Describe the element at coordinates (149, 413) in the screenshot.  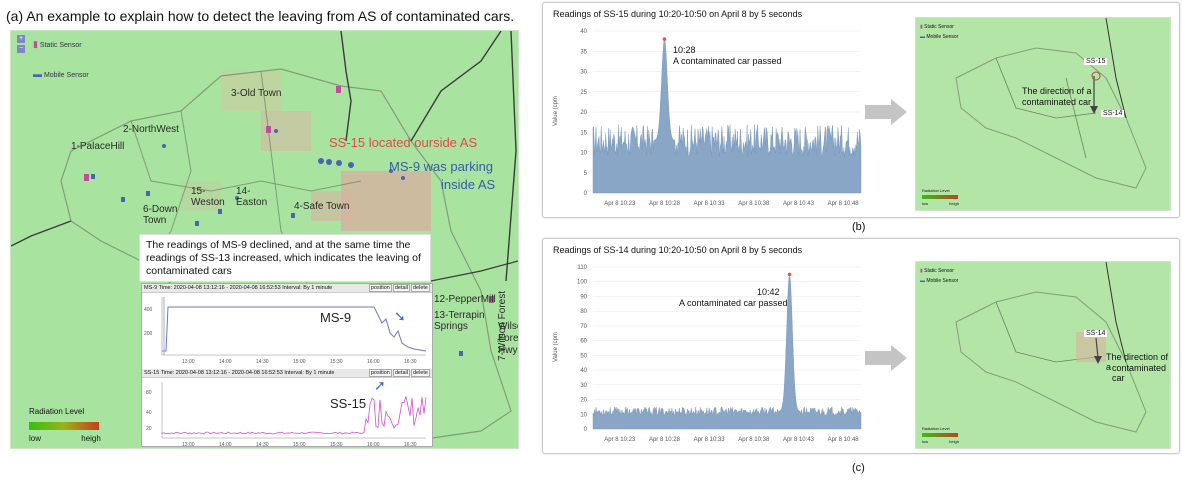
I see `ss15-ytick: 40` at that location.